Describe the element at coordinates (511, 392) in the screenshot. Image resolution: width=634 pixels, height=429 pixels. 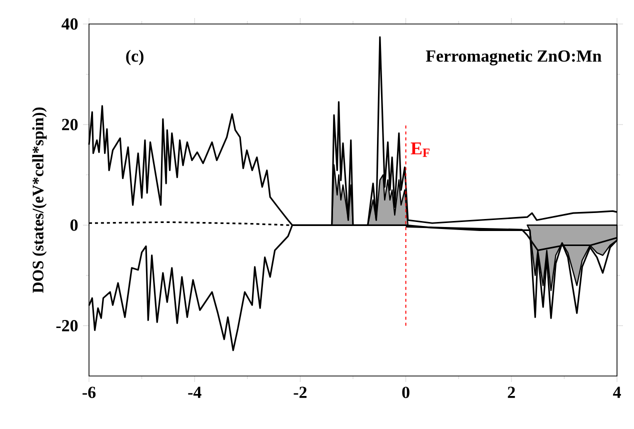
I see `x-tick-label: 2` at that location.